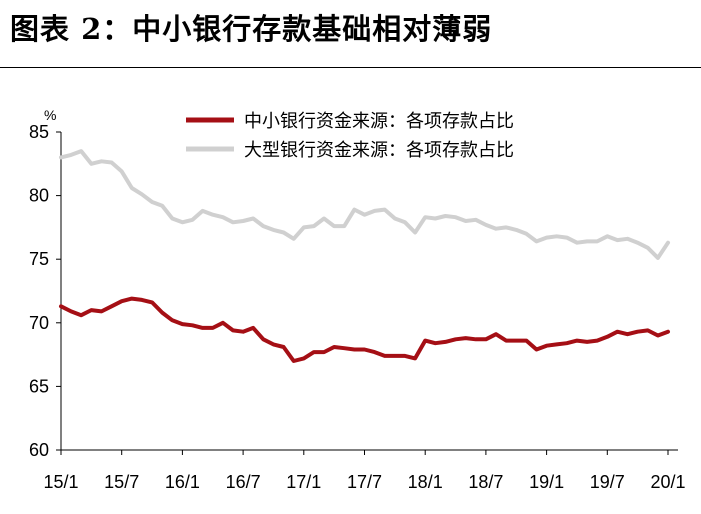 Image resolution: width=701 pixels, height=514 pixels. Describe the element at coordinates (243, 482) in the screenshot. I see `x-tick-label: 16/7` at that location.